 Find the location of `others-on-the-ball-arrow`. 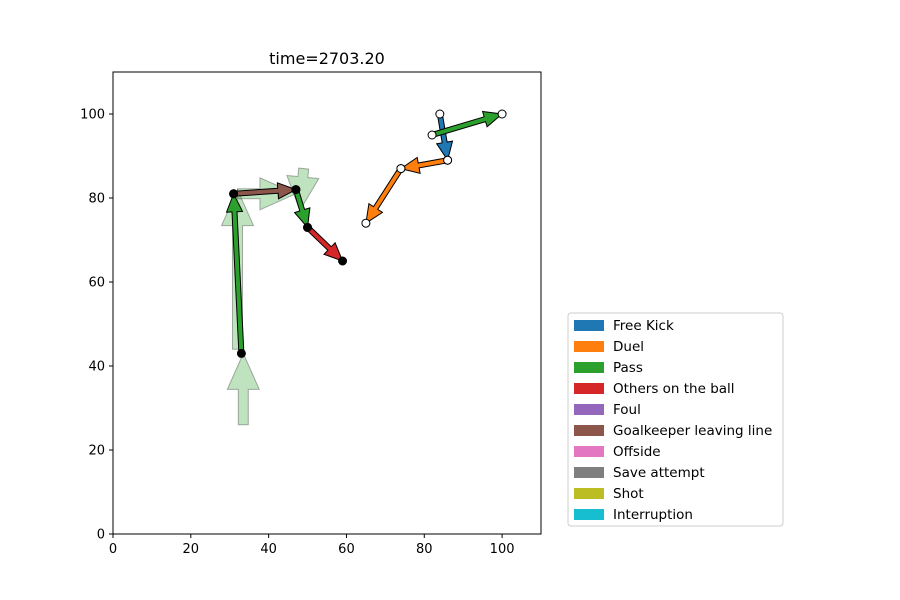

others-on-the-ball-arrow is located at coordinates (324, 243).